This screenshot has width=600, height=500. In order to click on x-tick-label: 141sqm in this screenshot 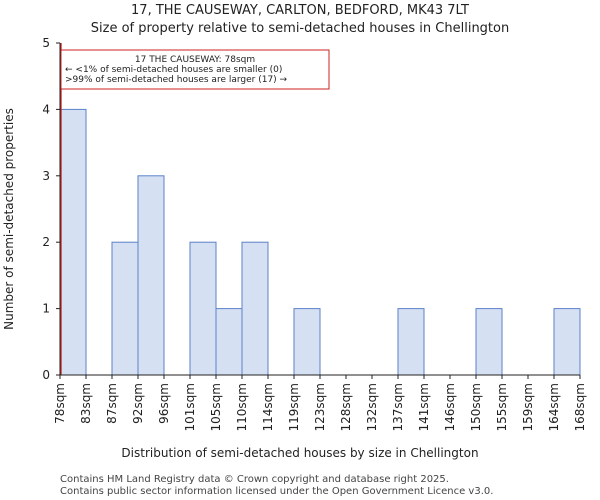, I will do `click(424, 407)`.